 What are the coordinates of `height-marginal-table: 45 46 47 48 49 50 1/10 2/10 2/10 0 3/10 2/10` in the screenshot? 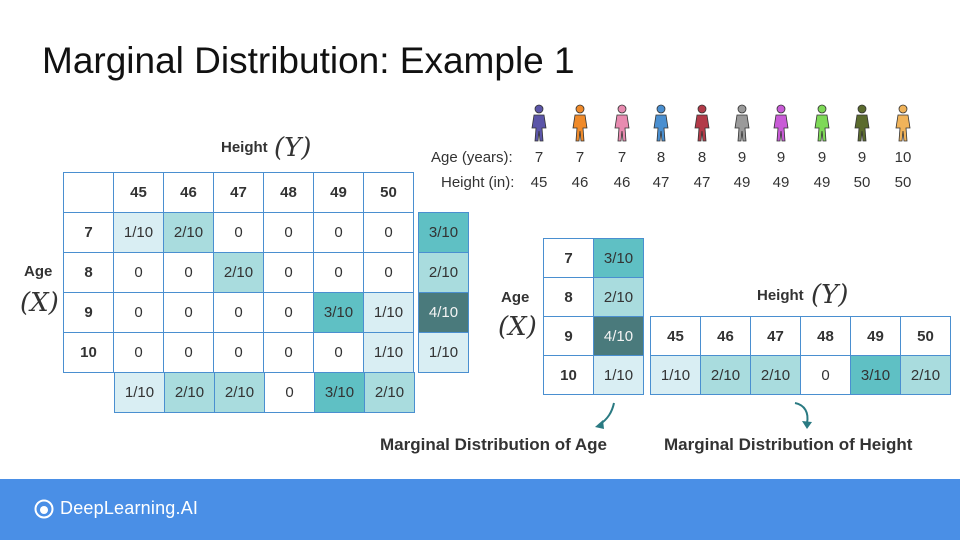 It's located at (800, 355).